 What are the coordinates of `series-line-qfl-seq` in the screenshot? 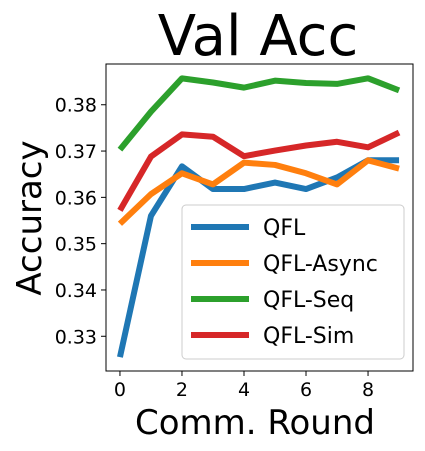 It's located at (259, 113).